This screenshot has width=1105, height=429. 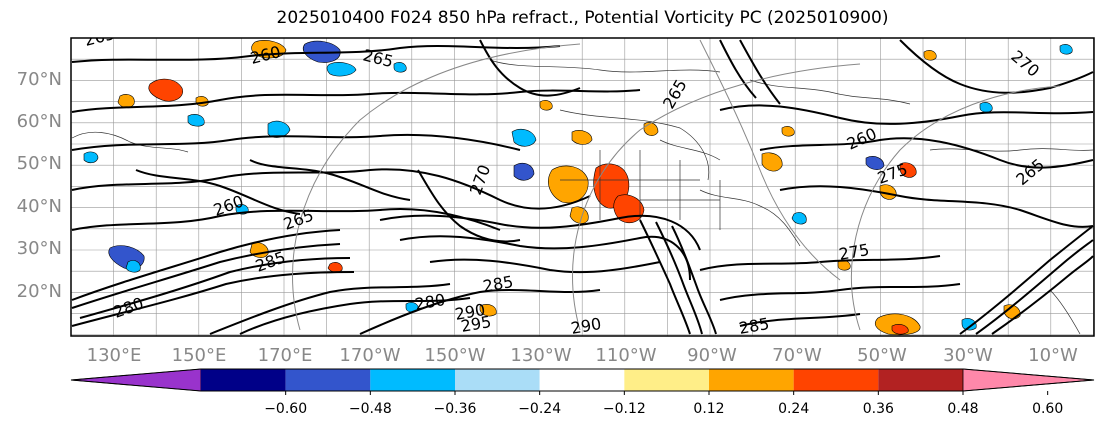 What do you see at coordinates (1047, 409) in the screenshot?
I see `colorbar-tick-label: 0.60` at bounding box center [1047, 409].